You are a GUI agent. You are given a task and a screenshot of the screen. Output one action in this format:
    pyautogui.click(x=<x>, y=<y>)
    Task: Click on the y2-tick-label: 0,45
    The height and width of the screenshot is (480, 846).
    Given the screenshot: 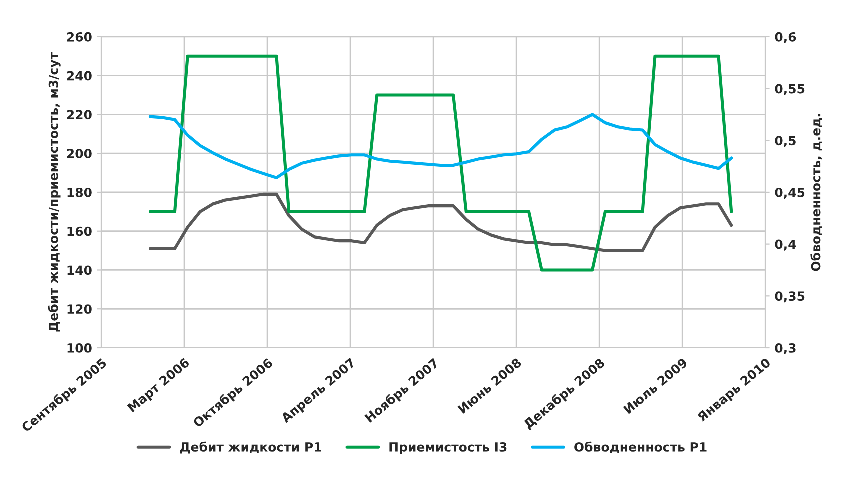 What is the action you would take?
    pyautogui.click(x=790, y=194)
    